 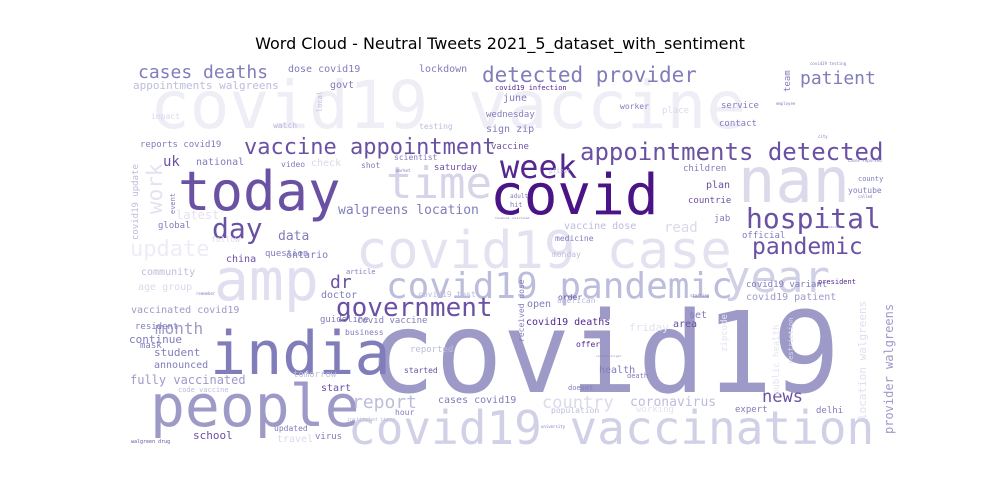 What do you see at coordinates (447, 294) in the screenshot?
I see `word-covid19-test: covid19 test` at bounding box center [447, 294].